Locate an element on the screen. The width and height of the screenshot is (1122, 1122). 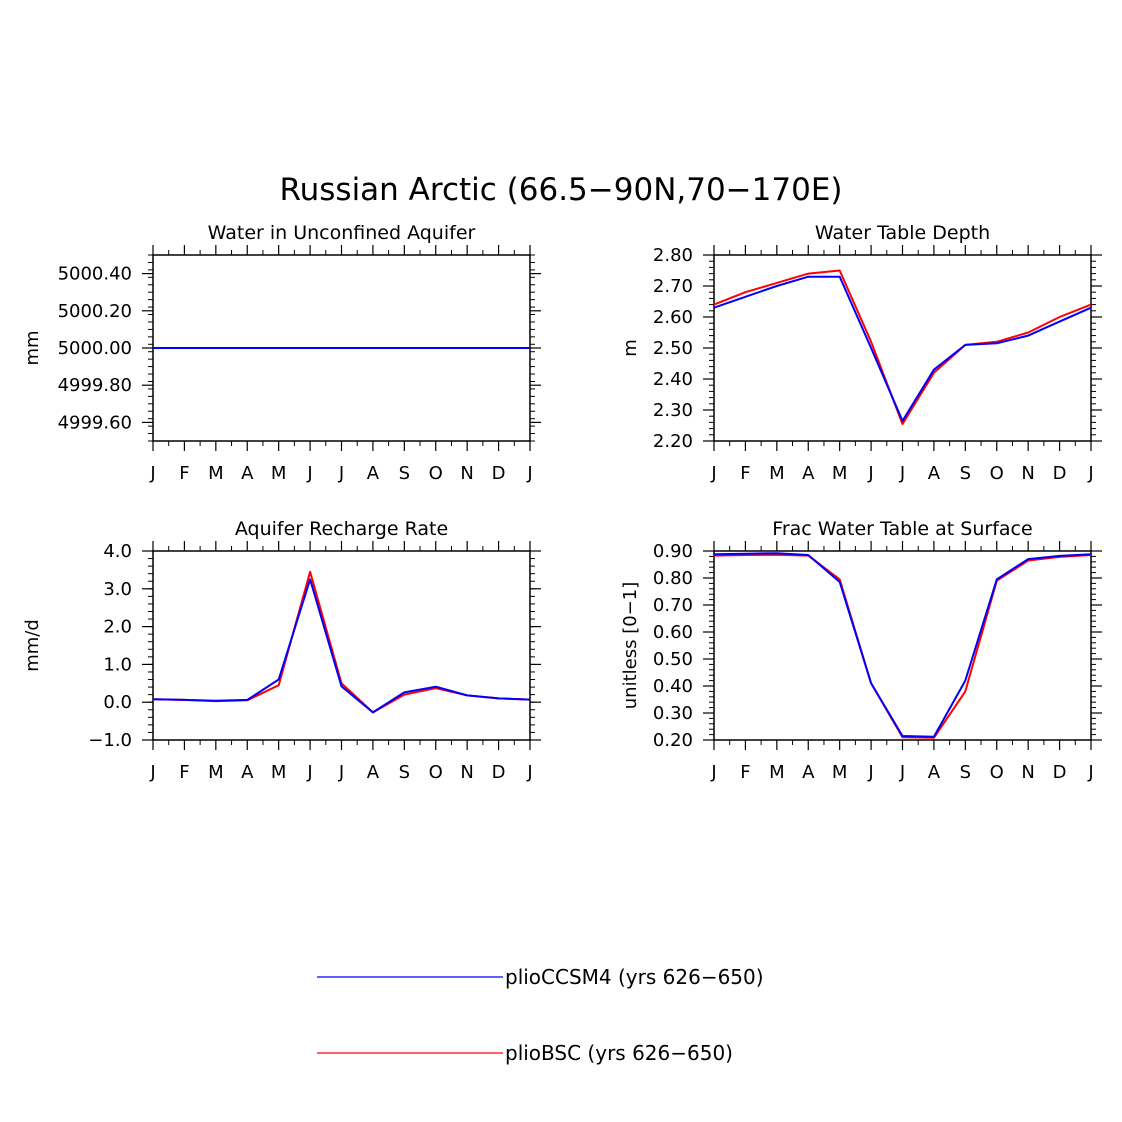
y-axis-label: m is located at coordinates (630, 348).